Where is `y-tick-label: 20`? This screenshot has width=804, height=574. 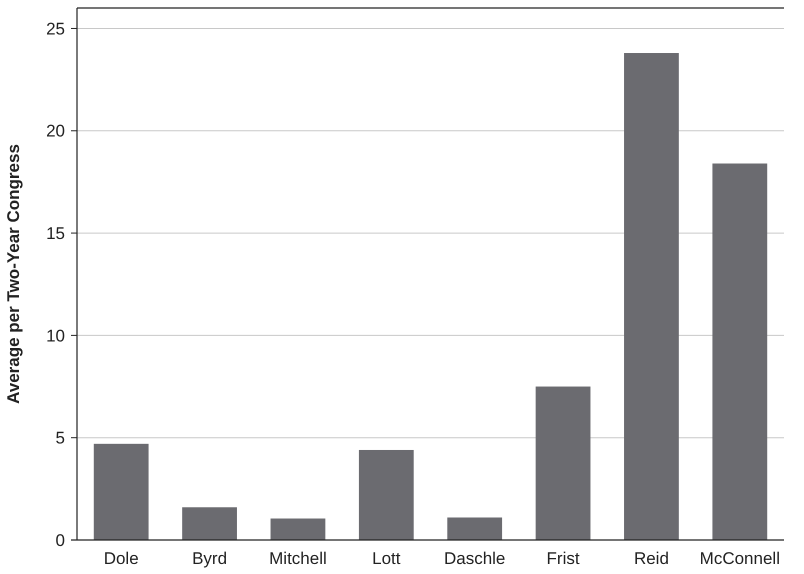
y-tick-label: 20 is located at coordinates (55, 131).